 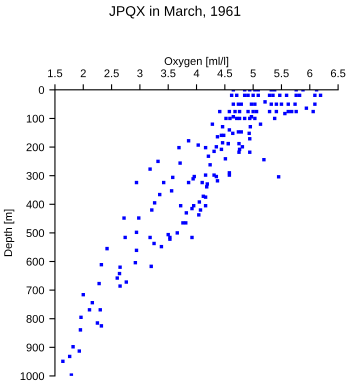 I want to click on y-tick-label: 600, so click(x=35, y=262).